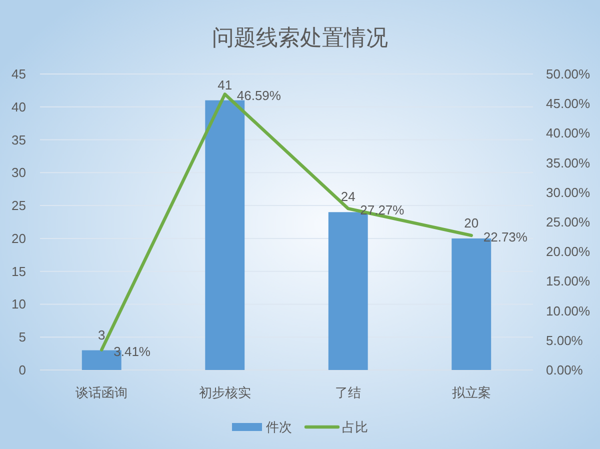 This screenshot has width=600, height=449. What do you see at coordinates (224, 392) in the screenshot?
I see `x-tick-label: 初步核实` at bounding box center [224, 392].